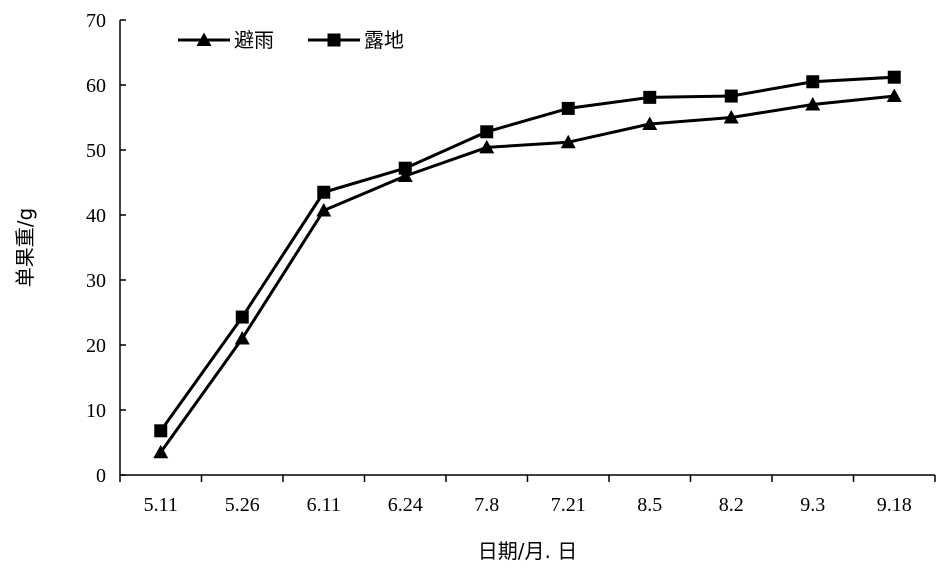 The width and height of the screenshot is (945, 573). What do you see at coordinates (96, 281) in the screenshot?
I see `y-tick-label: 30` at bounding box center [96, 281].